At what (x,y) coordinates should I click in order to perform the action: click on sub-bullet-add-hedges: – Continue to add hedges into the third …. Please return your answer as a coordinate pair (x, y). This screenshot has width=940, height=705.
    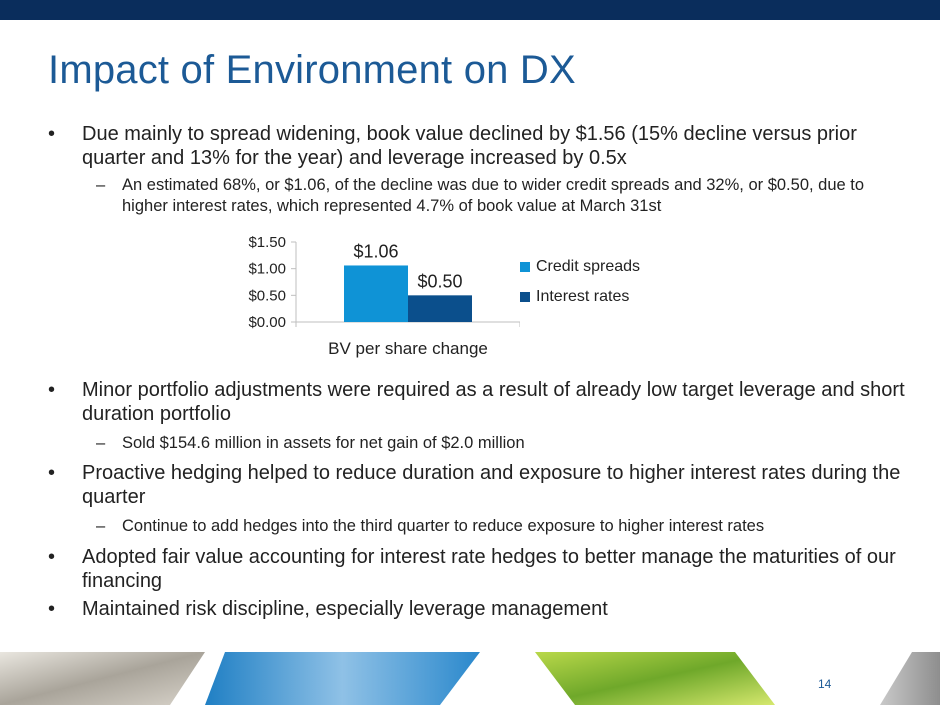
    Looking at the image, I should click on (478, 526).